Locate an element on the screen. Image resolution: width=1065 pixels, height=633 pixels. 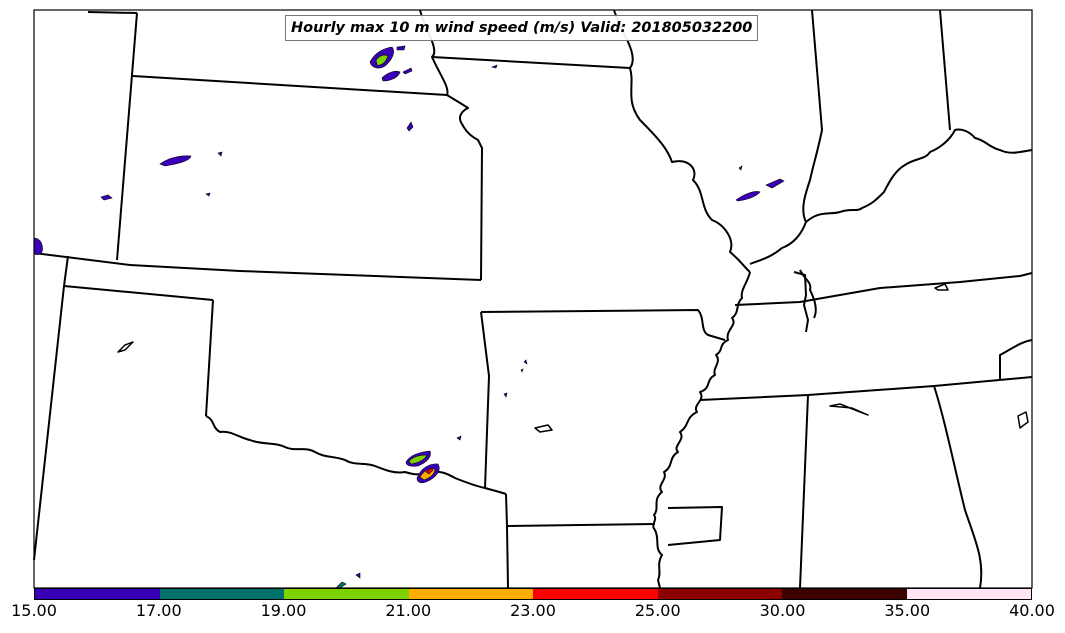
boundary-mississippi-lower is located at coordinates (701, 430).